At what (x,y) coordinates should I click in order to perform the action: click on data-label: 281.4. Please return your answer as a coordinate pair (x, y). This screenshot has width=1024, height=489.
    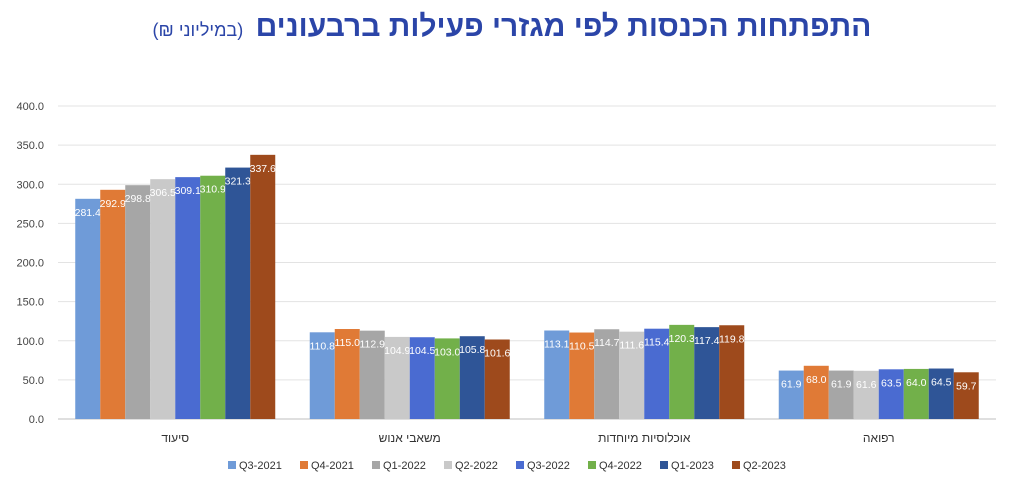
    Looking at the image, I should click on (88, 213).